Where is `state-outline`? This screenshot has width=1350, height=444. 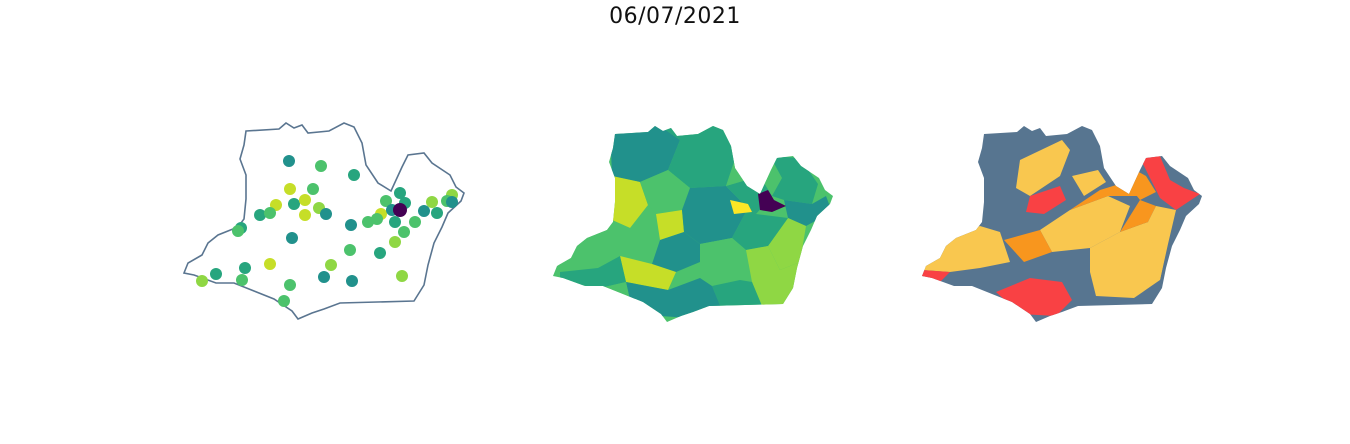 state-outline is located at coordinates (324, 221).